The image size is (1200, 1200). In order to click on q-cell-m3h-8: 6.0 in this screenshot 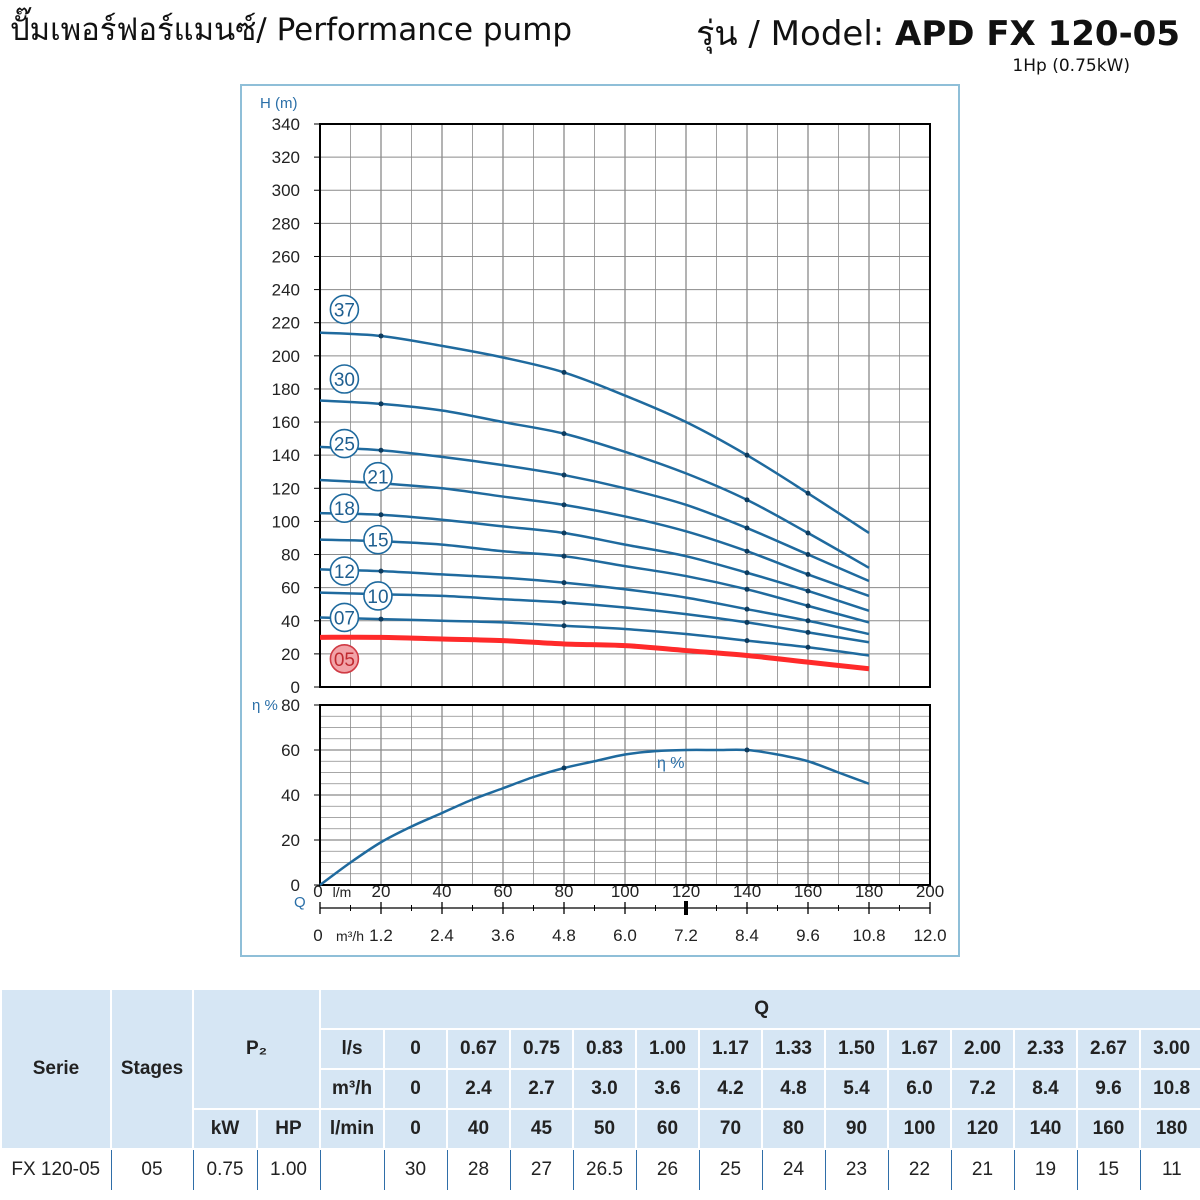, I will do `click(919, 1089)`.